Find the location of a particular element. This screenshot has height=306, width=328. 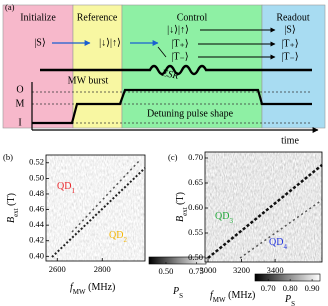

y-tick-label: 0.70 is located at coordinates (195, 157).